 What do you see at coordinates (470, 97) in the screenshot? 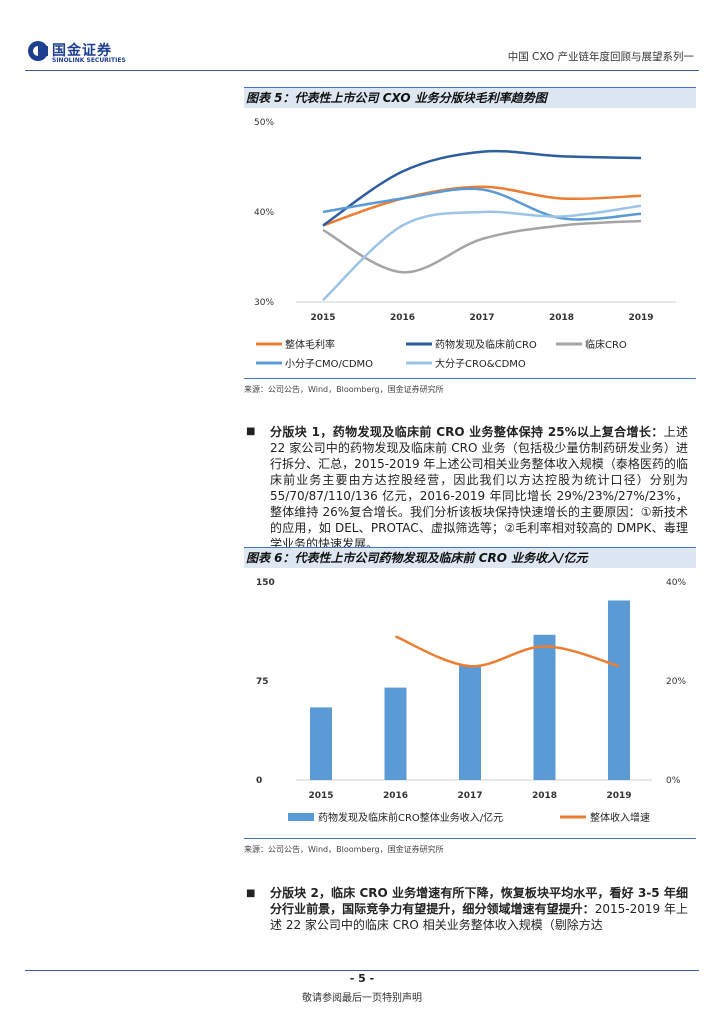
I see `figure5-title: 图表 5：代表性上市公司 CXO 业务分版块毛利率趋势图` at bounding box center [470, 97].